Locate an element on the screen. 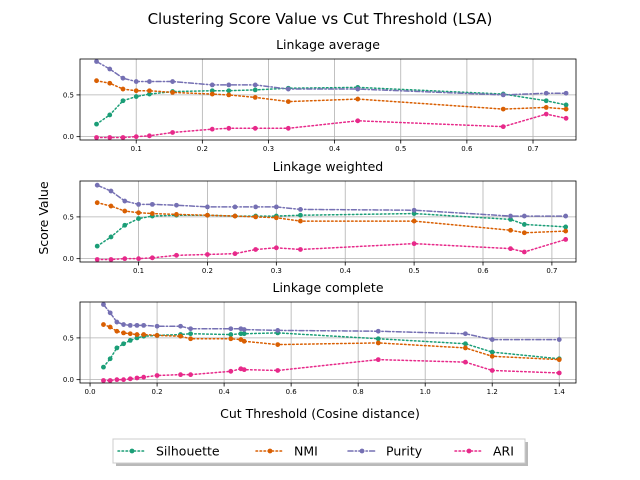  subplot-title: Linkage complete is located at coordinates (327, 287).